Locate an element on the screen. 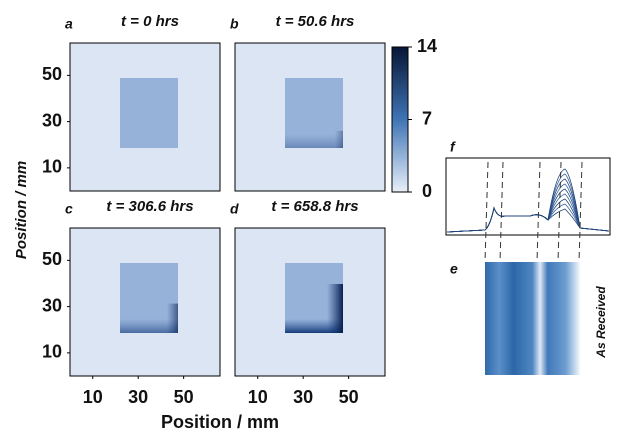 The width and height of the screenshot is (625, 432). dashed-guides is located at coordinates (533, 212).